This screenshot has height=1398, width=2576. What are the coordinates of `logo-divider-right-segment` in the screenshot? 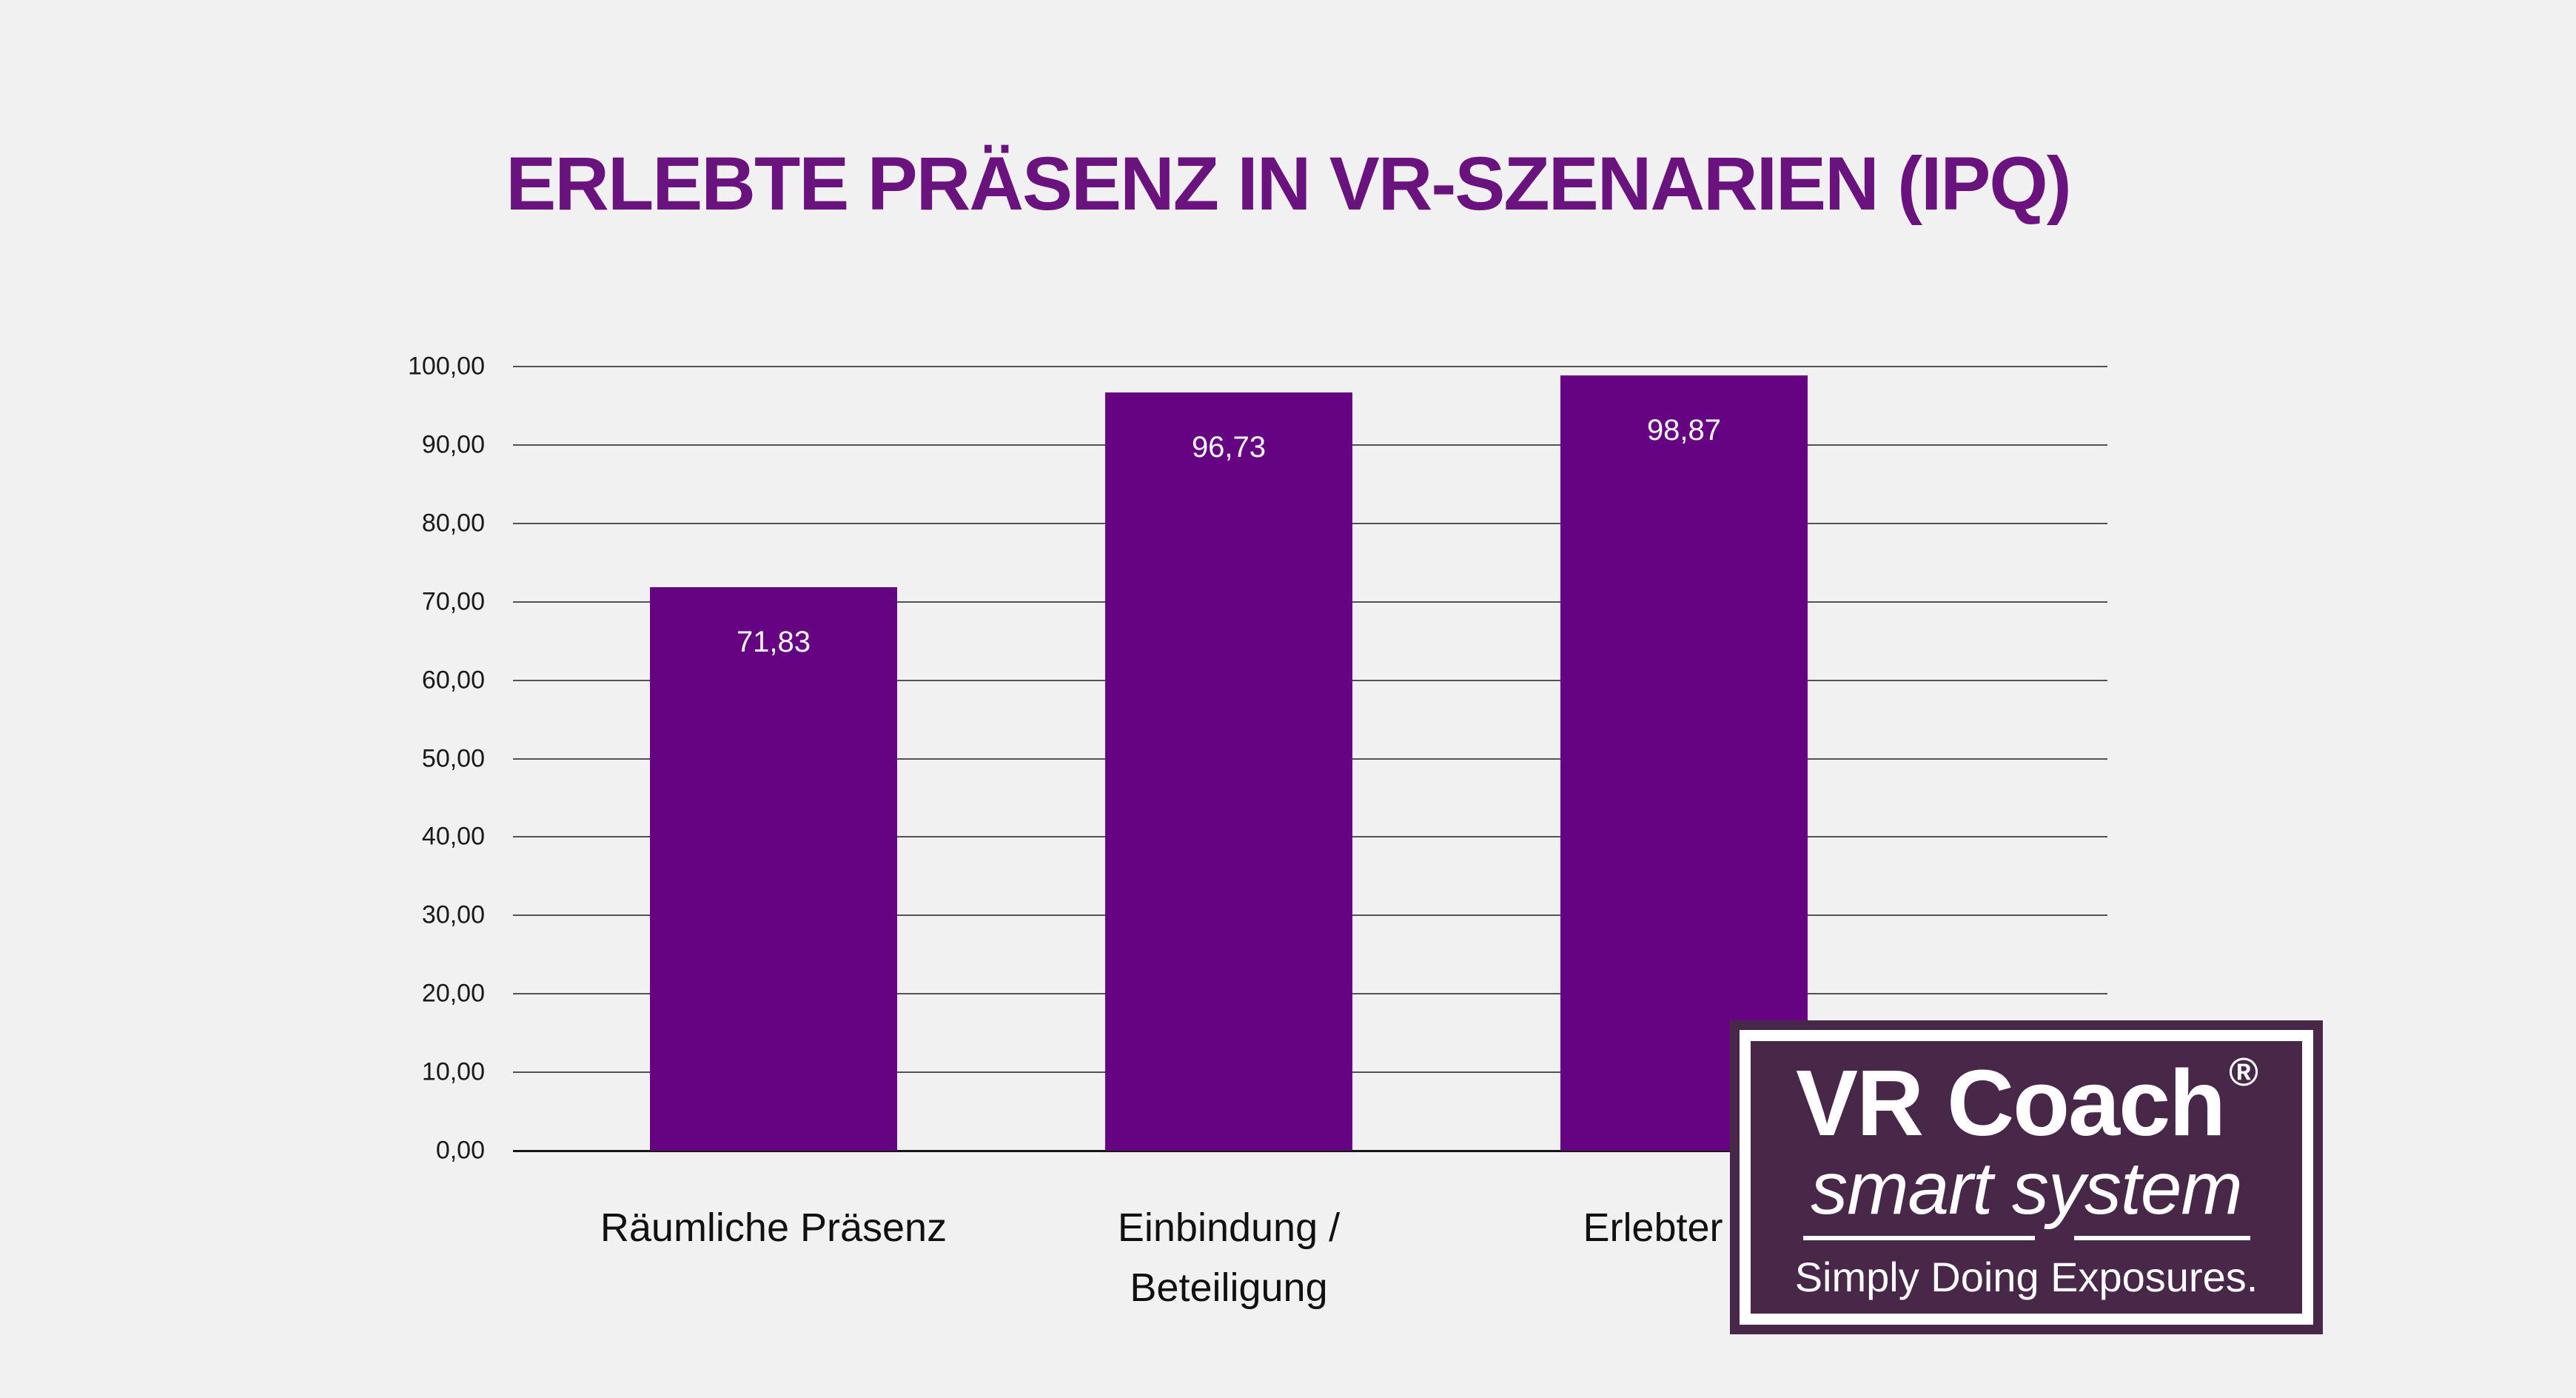 It's located at (2161, 1238).